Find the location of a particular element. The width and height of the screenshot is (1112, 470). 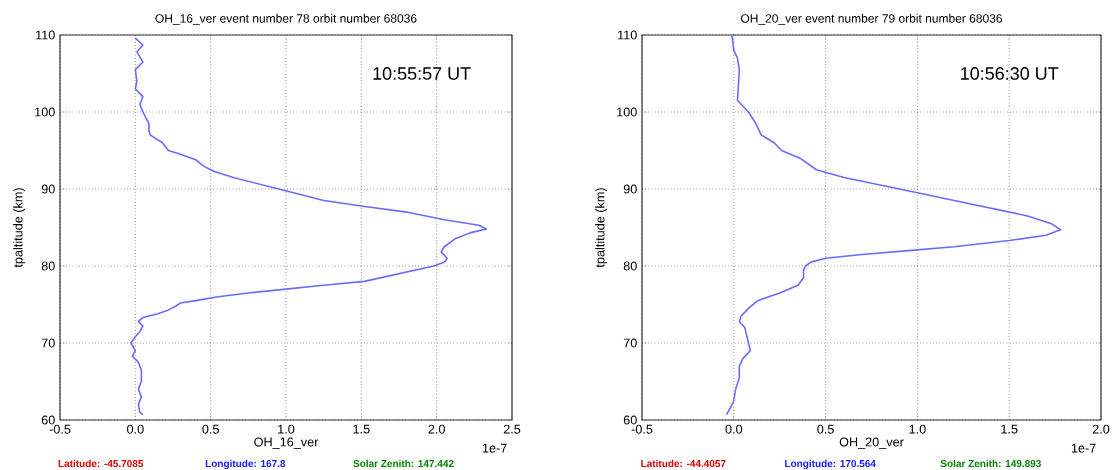

chart-title: OH_20_ver event number 79 orbit number 68036 is located at coordinates (871, 19).